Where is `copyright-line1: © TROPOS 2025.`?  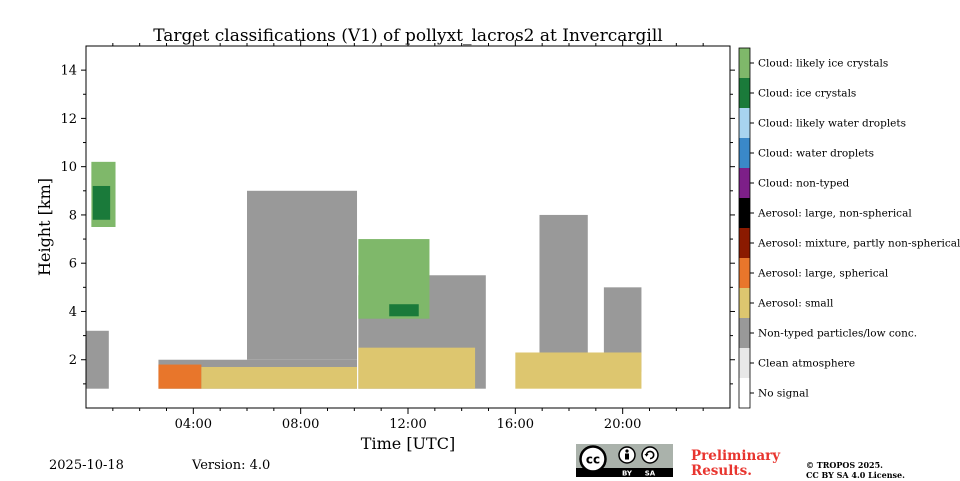
copyright-line1: © TROPOS 2025. is located at coordinates (844, 465).